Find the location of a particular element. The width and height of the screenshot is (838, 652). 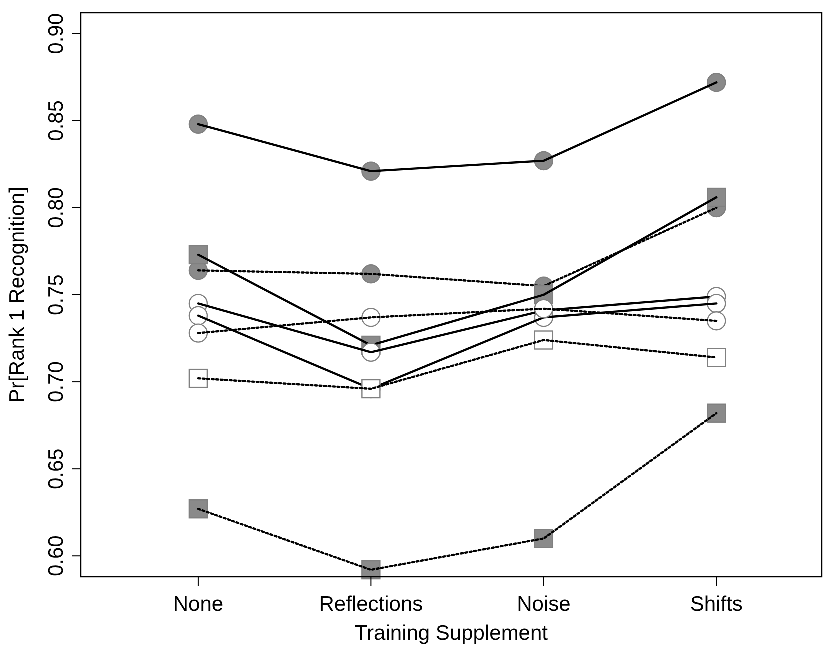

x-tick-label: None is located at coordinates (198, 604).